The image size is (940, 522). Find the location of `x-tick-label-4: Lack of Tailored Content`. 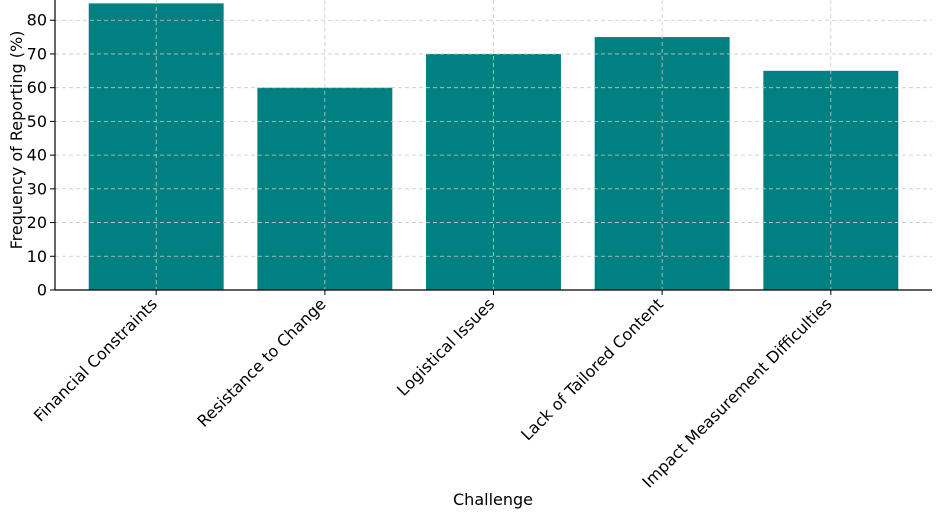

x-tick-label-4: Lack of Tailored Content is located at coordinates (592, 369).